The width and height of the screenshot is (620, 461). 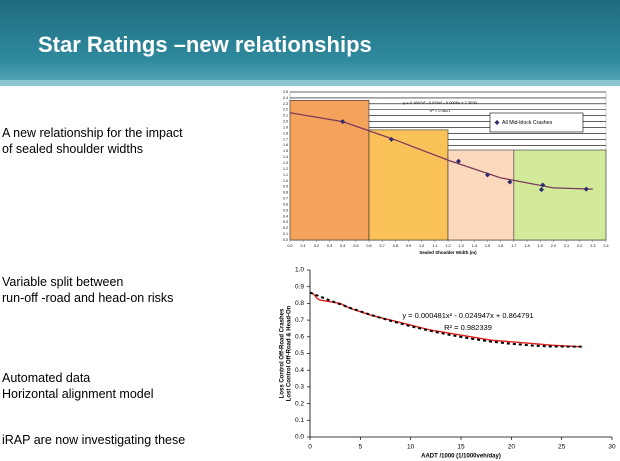 I want to click on y-tick-label: 0.9, so click(x=299, y=286).